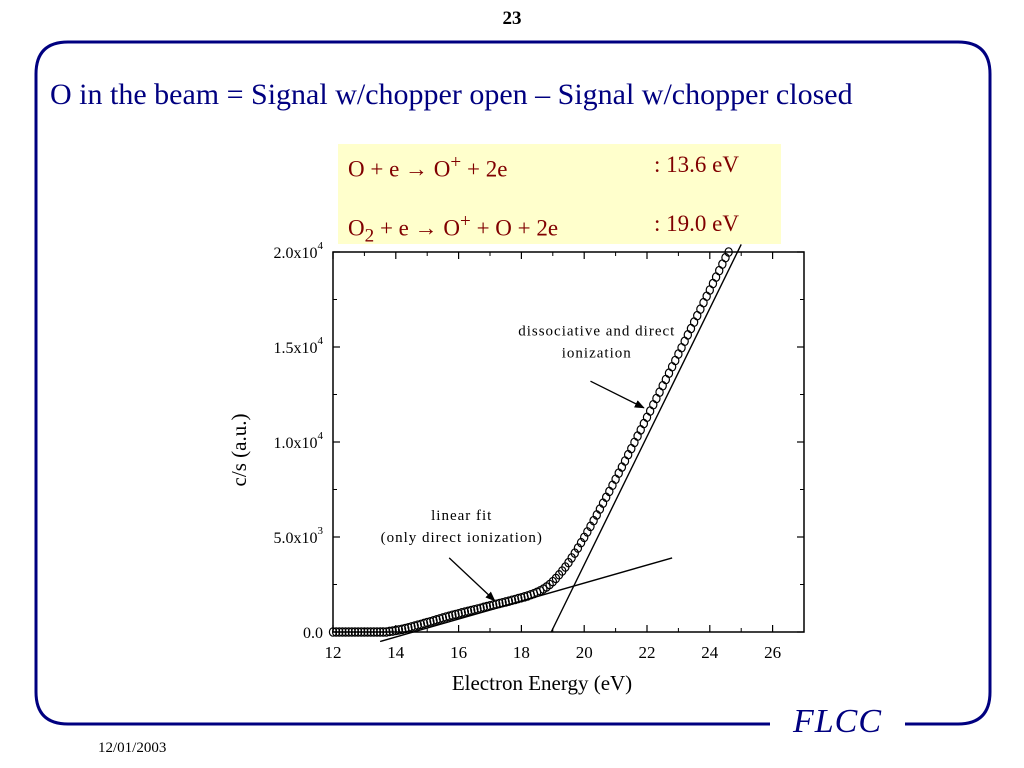 The width and height of the screenshot is (1024, 768). I want to click on x-tick-label: 22, so click(647, 652).